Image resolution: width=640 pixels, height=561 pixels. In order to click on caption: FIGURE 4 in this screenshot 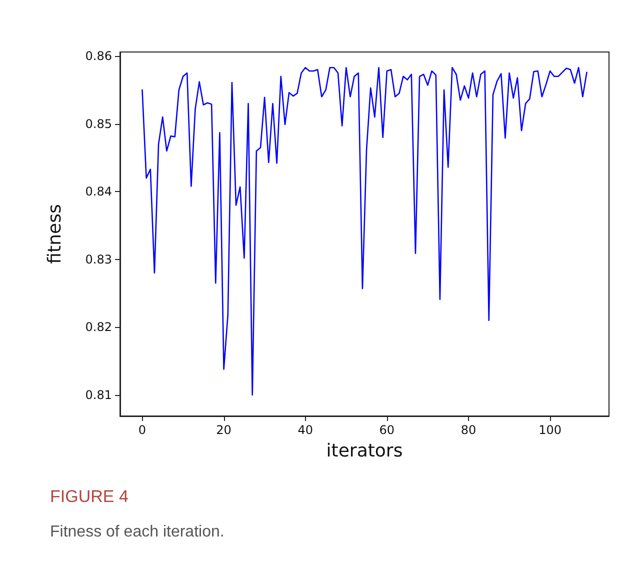, I will do `click(89, 496)`.